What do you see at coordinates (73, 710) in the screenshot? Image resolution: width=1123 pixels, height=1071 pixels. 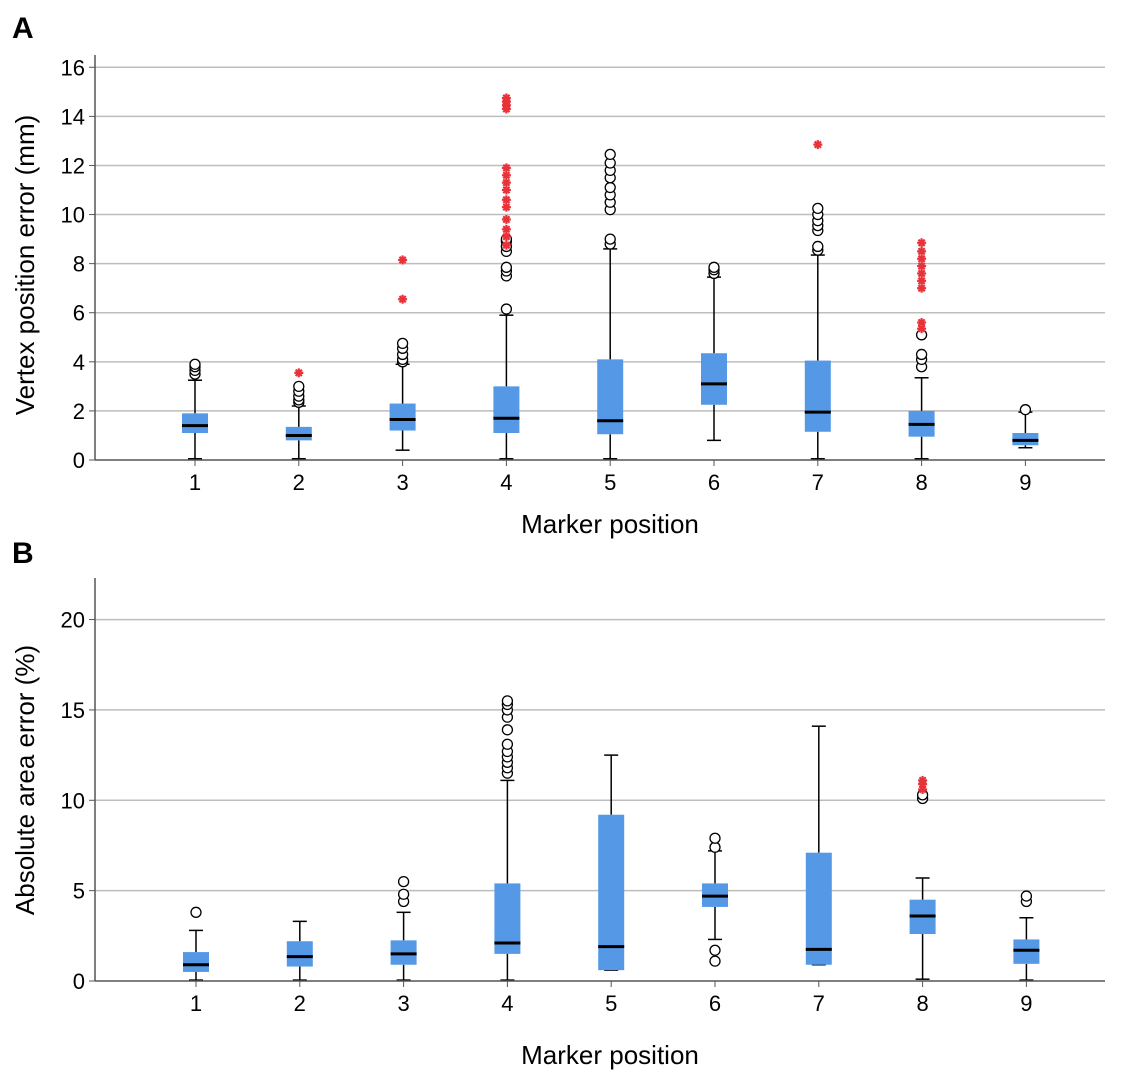 I see `panel-b-y-tick-label: 15` at bounding box center [73, 710].